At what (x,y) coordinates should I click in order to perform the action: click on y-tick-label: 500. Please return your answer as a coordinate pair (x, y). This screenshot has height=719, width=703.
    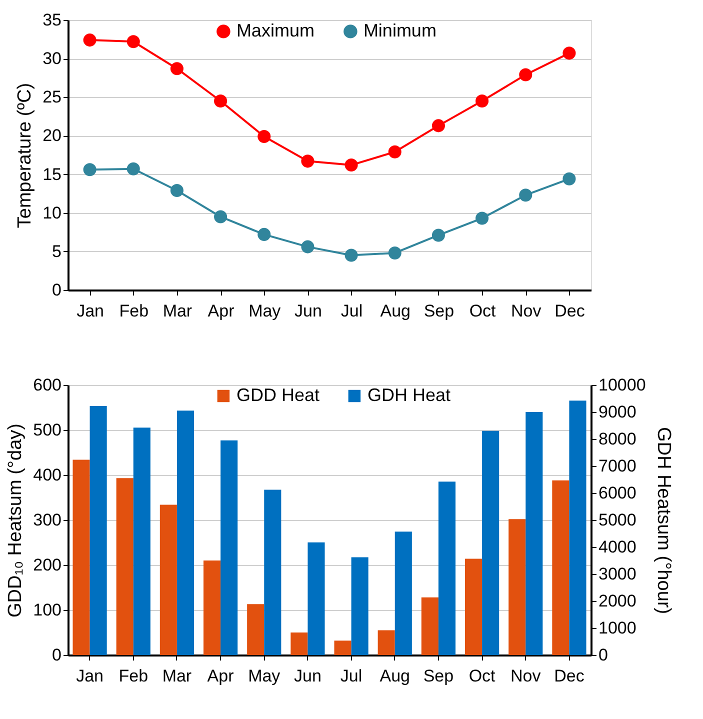
    Looking at the image, I should click on (47, 430).